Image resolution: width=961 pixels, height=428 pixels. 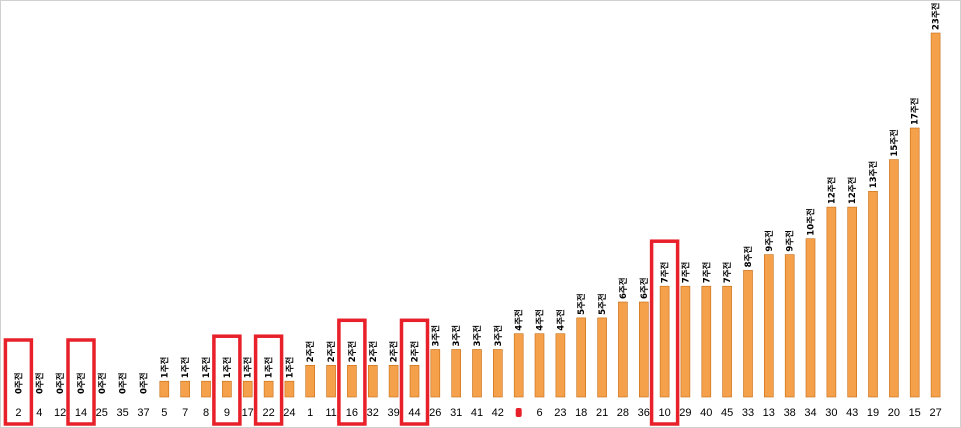 I want to click on category-label-2: 12, so click(x=60, y=413).